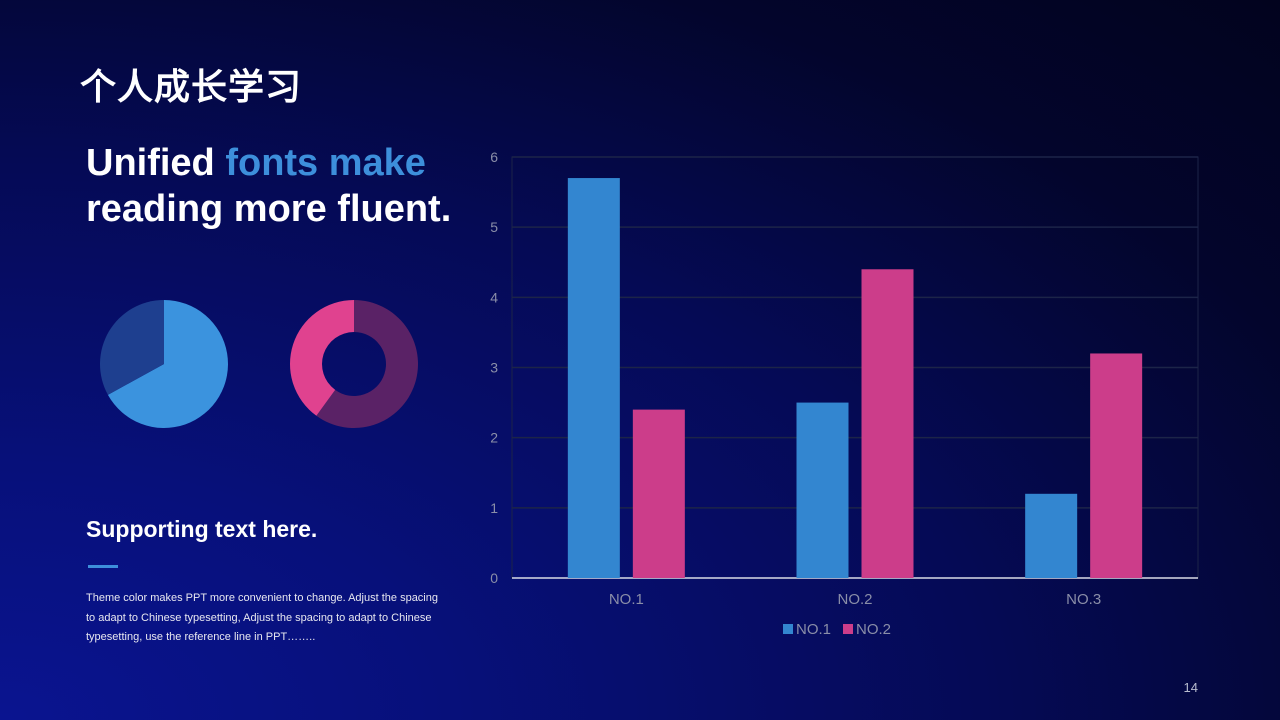 The width and height of the screenshot is (1280, 720). Describe the element at coordinates (325, 163) in the screenshot. I see `headline-accent: fonts make` at that location.